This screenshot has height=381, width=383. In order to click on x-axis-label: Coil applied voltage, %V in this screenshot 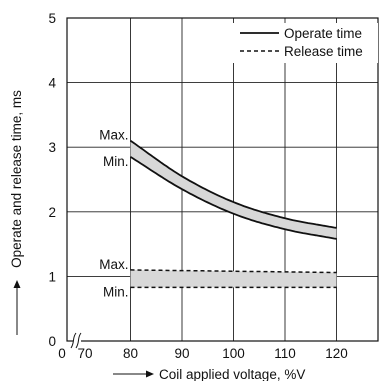, I will do `click(232, 374)`.